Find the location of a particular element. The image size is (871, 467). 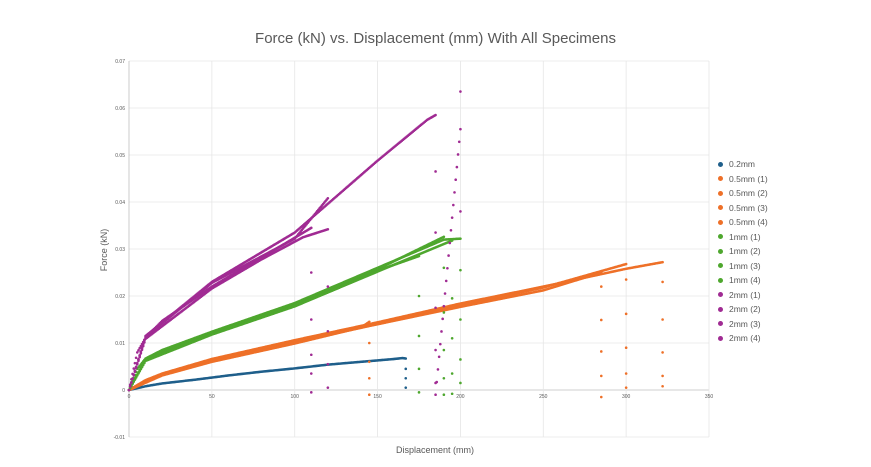

legend-label: 0.5mm (1) is located at coordinates (748, 178).